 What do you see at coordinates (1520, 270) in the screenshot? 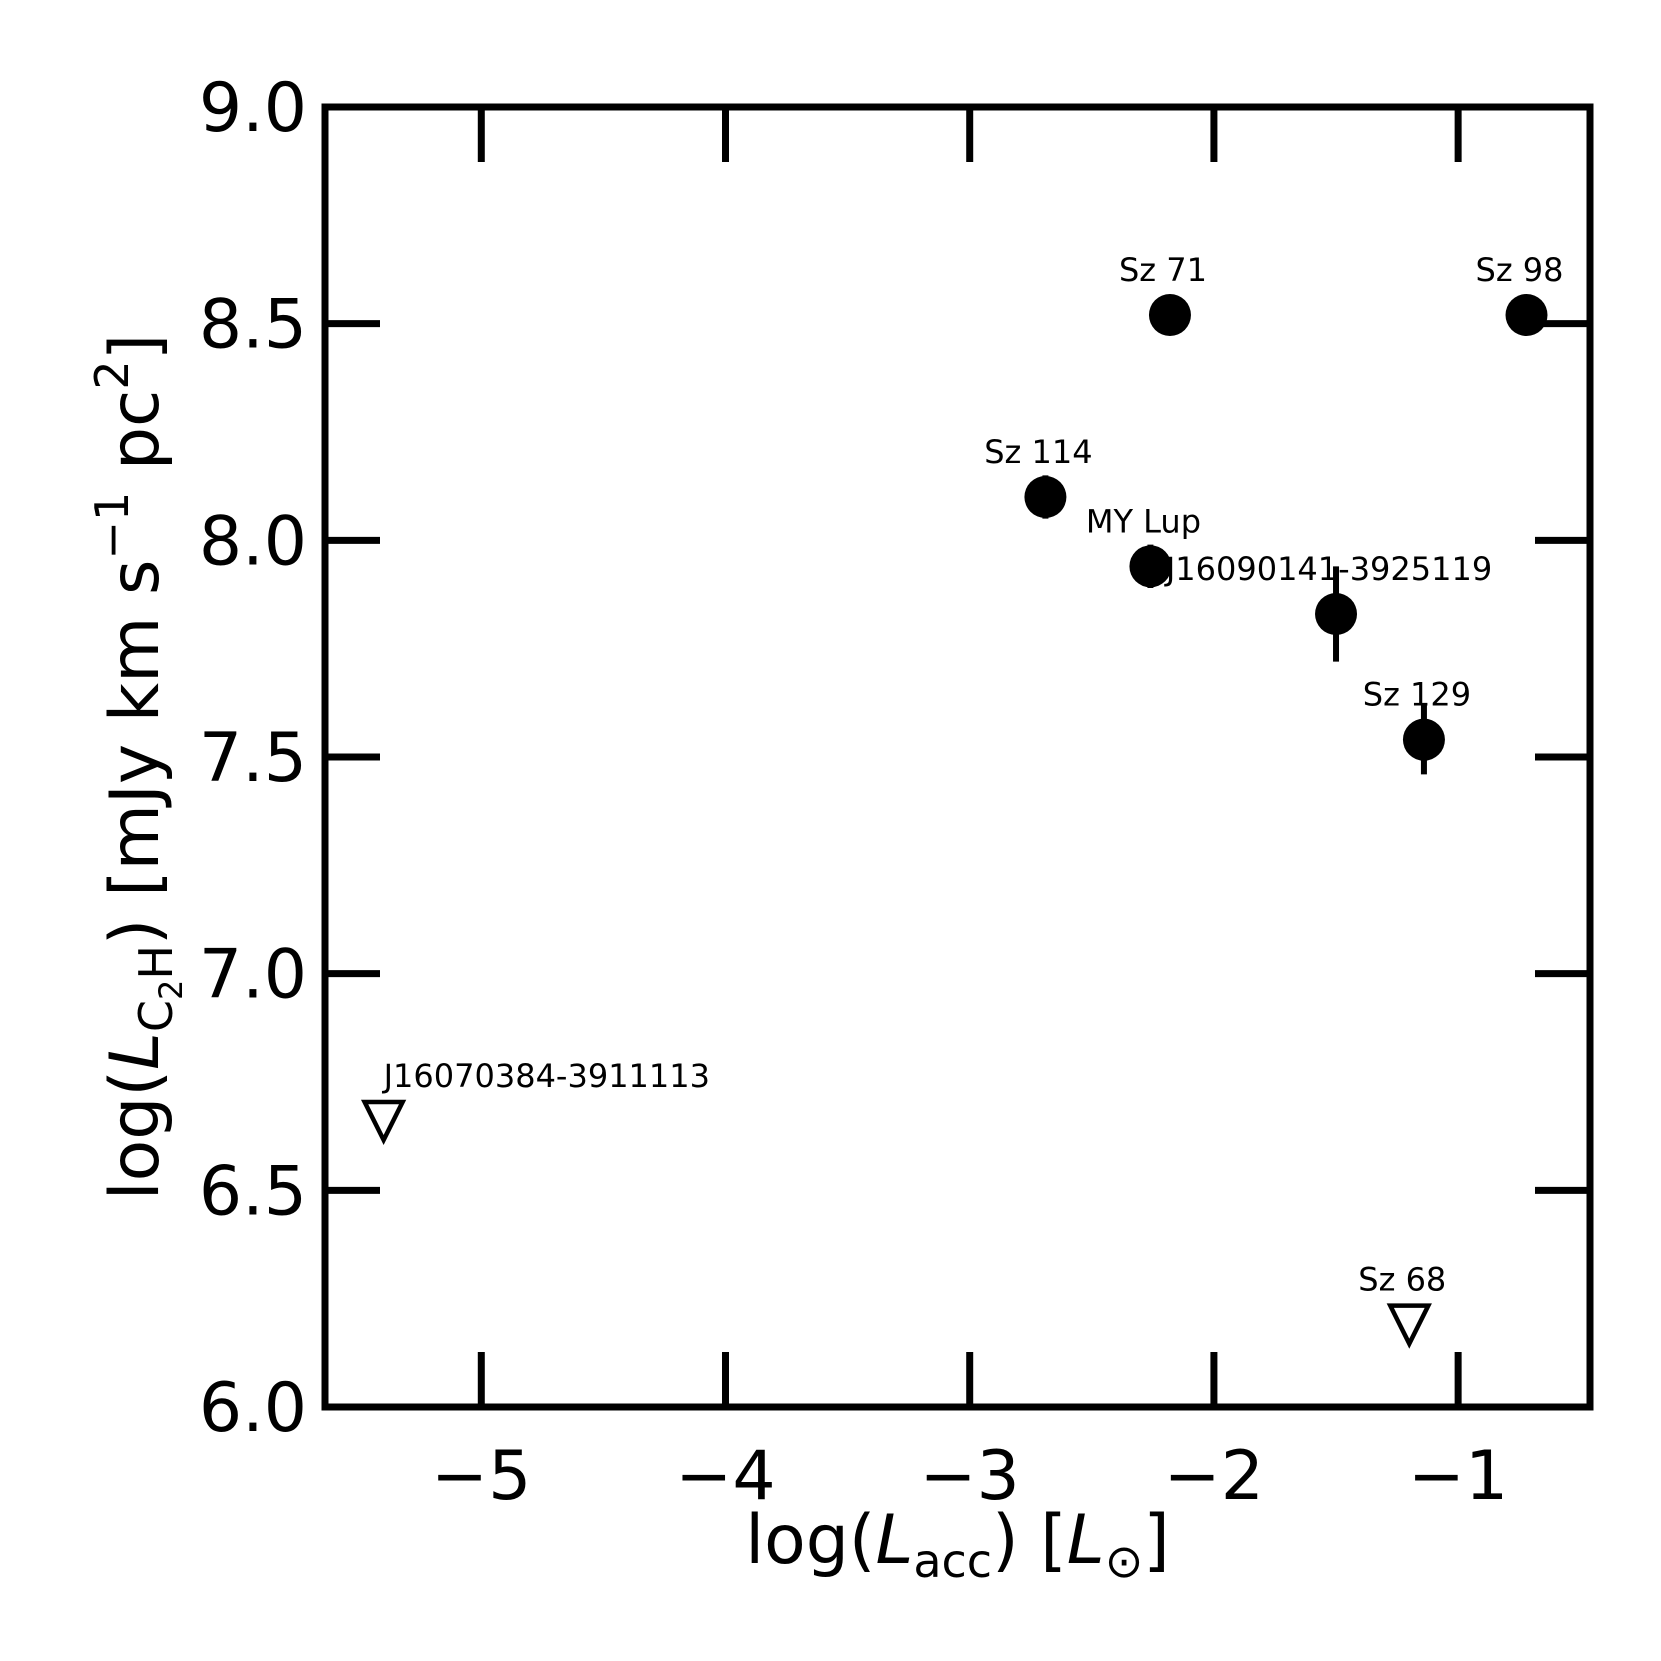
I see `point-label: Sz 98` at bounding box center [1520, 270].